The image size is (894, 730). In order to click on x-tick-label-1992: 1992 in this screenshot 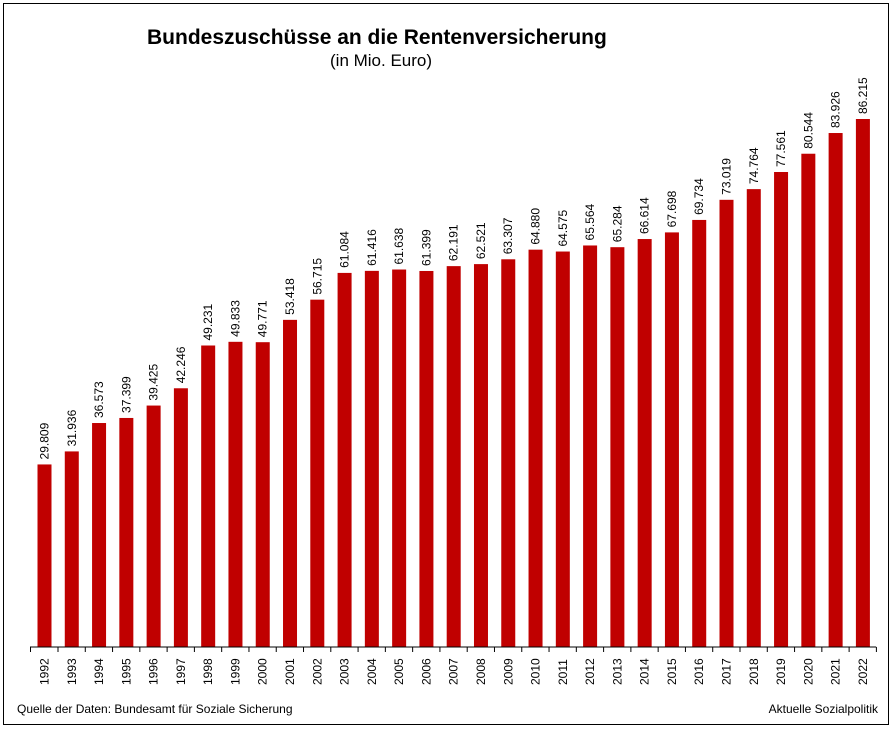, I will do `click(45, 671)`.